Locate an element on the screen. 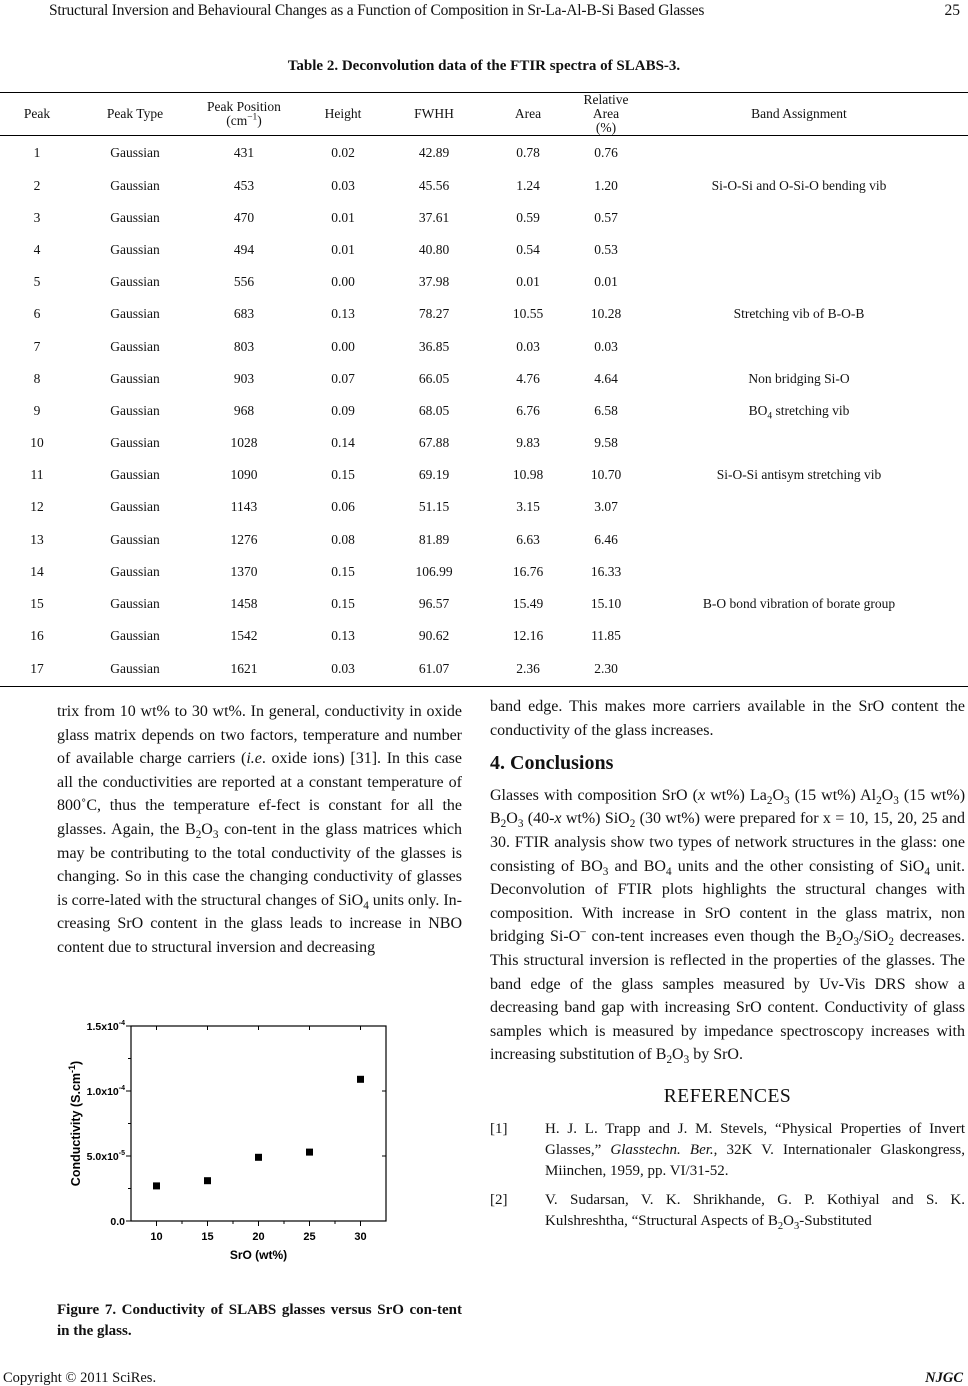  table-cell: 0.78 is located at coordinates (528, 152).